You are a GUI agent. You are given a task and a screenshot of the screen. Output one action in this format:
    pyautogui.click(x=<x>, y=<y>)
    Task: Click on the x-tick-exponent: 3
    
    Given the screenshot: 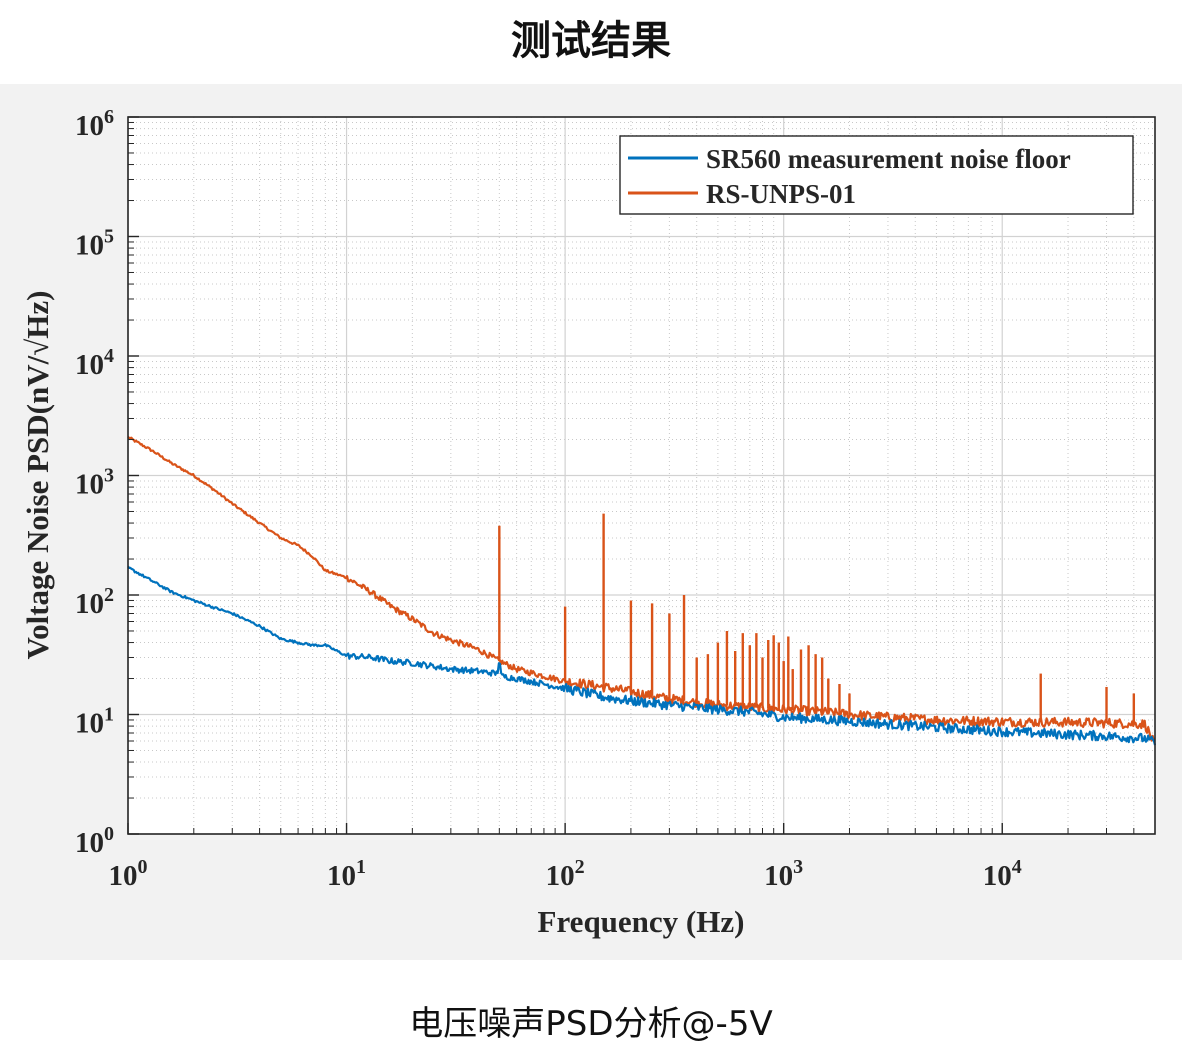 What is the action you would take?
    pyautogui.click(x=798, y=867)
    